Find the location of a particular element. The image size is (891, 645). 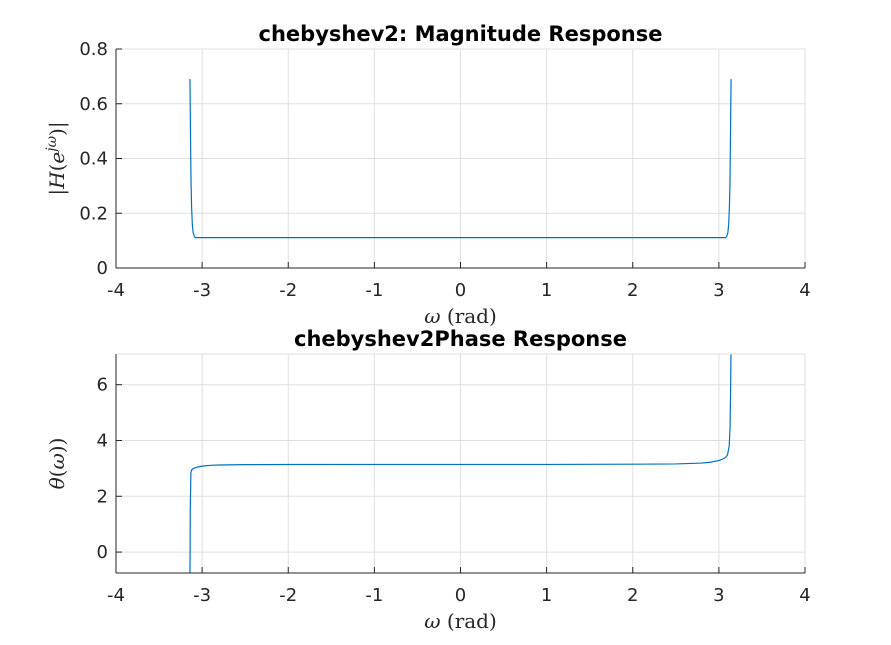

y-tick-label: 0.8 is located at coordinates (93, 49).